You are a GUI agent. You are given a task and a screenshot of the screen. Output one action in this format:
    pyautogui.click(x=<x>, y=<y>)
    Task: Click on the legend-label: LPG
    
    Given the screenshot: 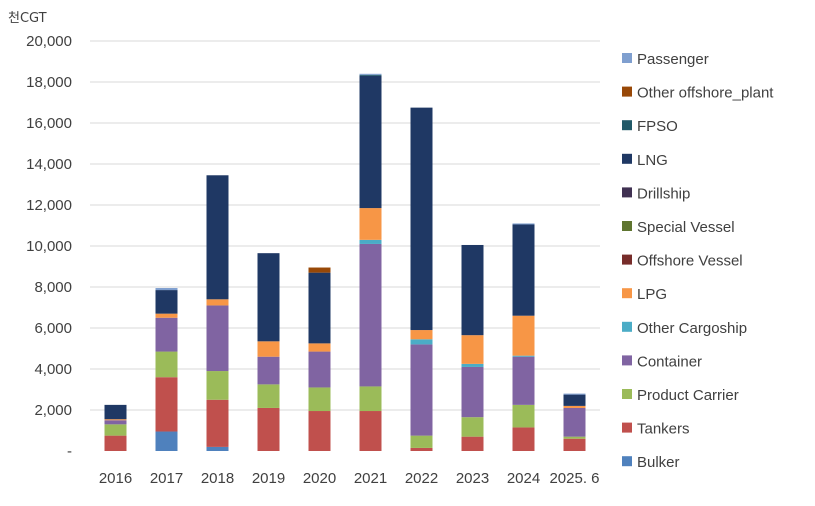 What is the action you would take?
    pyautogui.click(x=652, y=294)
    